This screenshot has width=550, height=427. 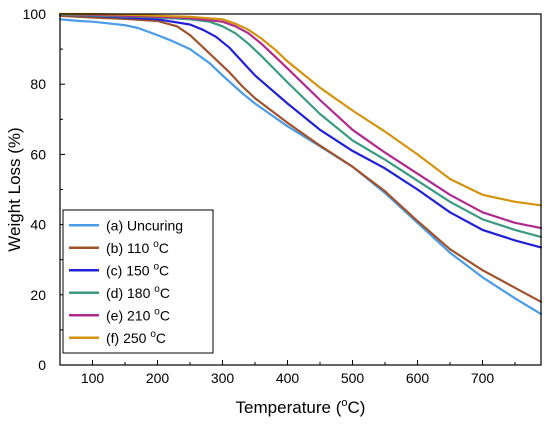 I want to click on x-axis-label-sup: o, so click(x=344, y=403).